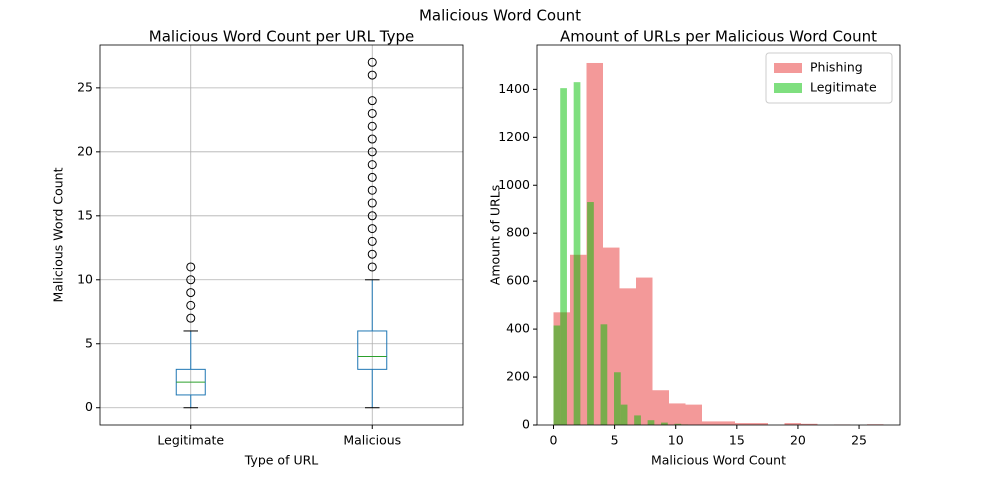  I want to click on y-tick-label: 400, so click(518, 328).